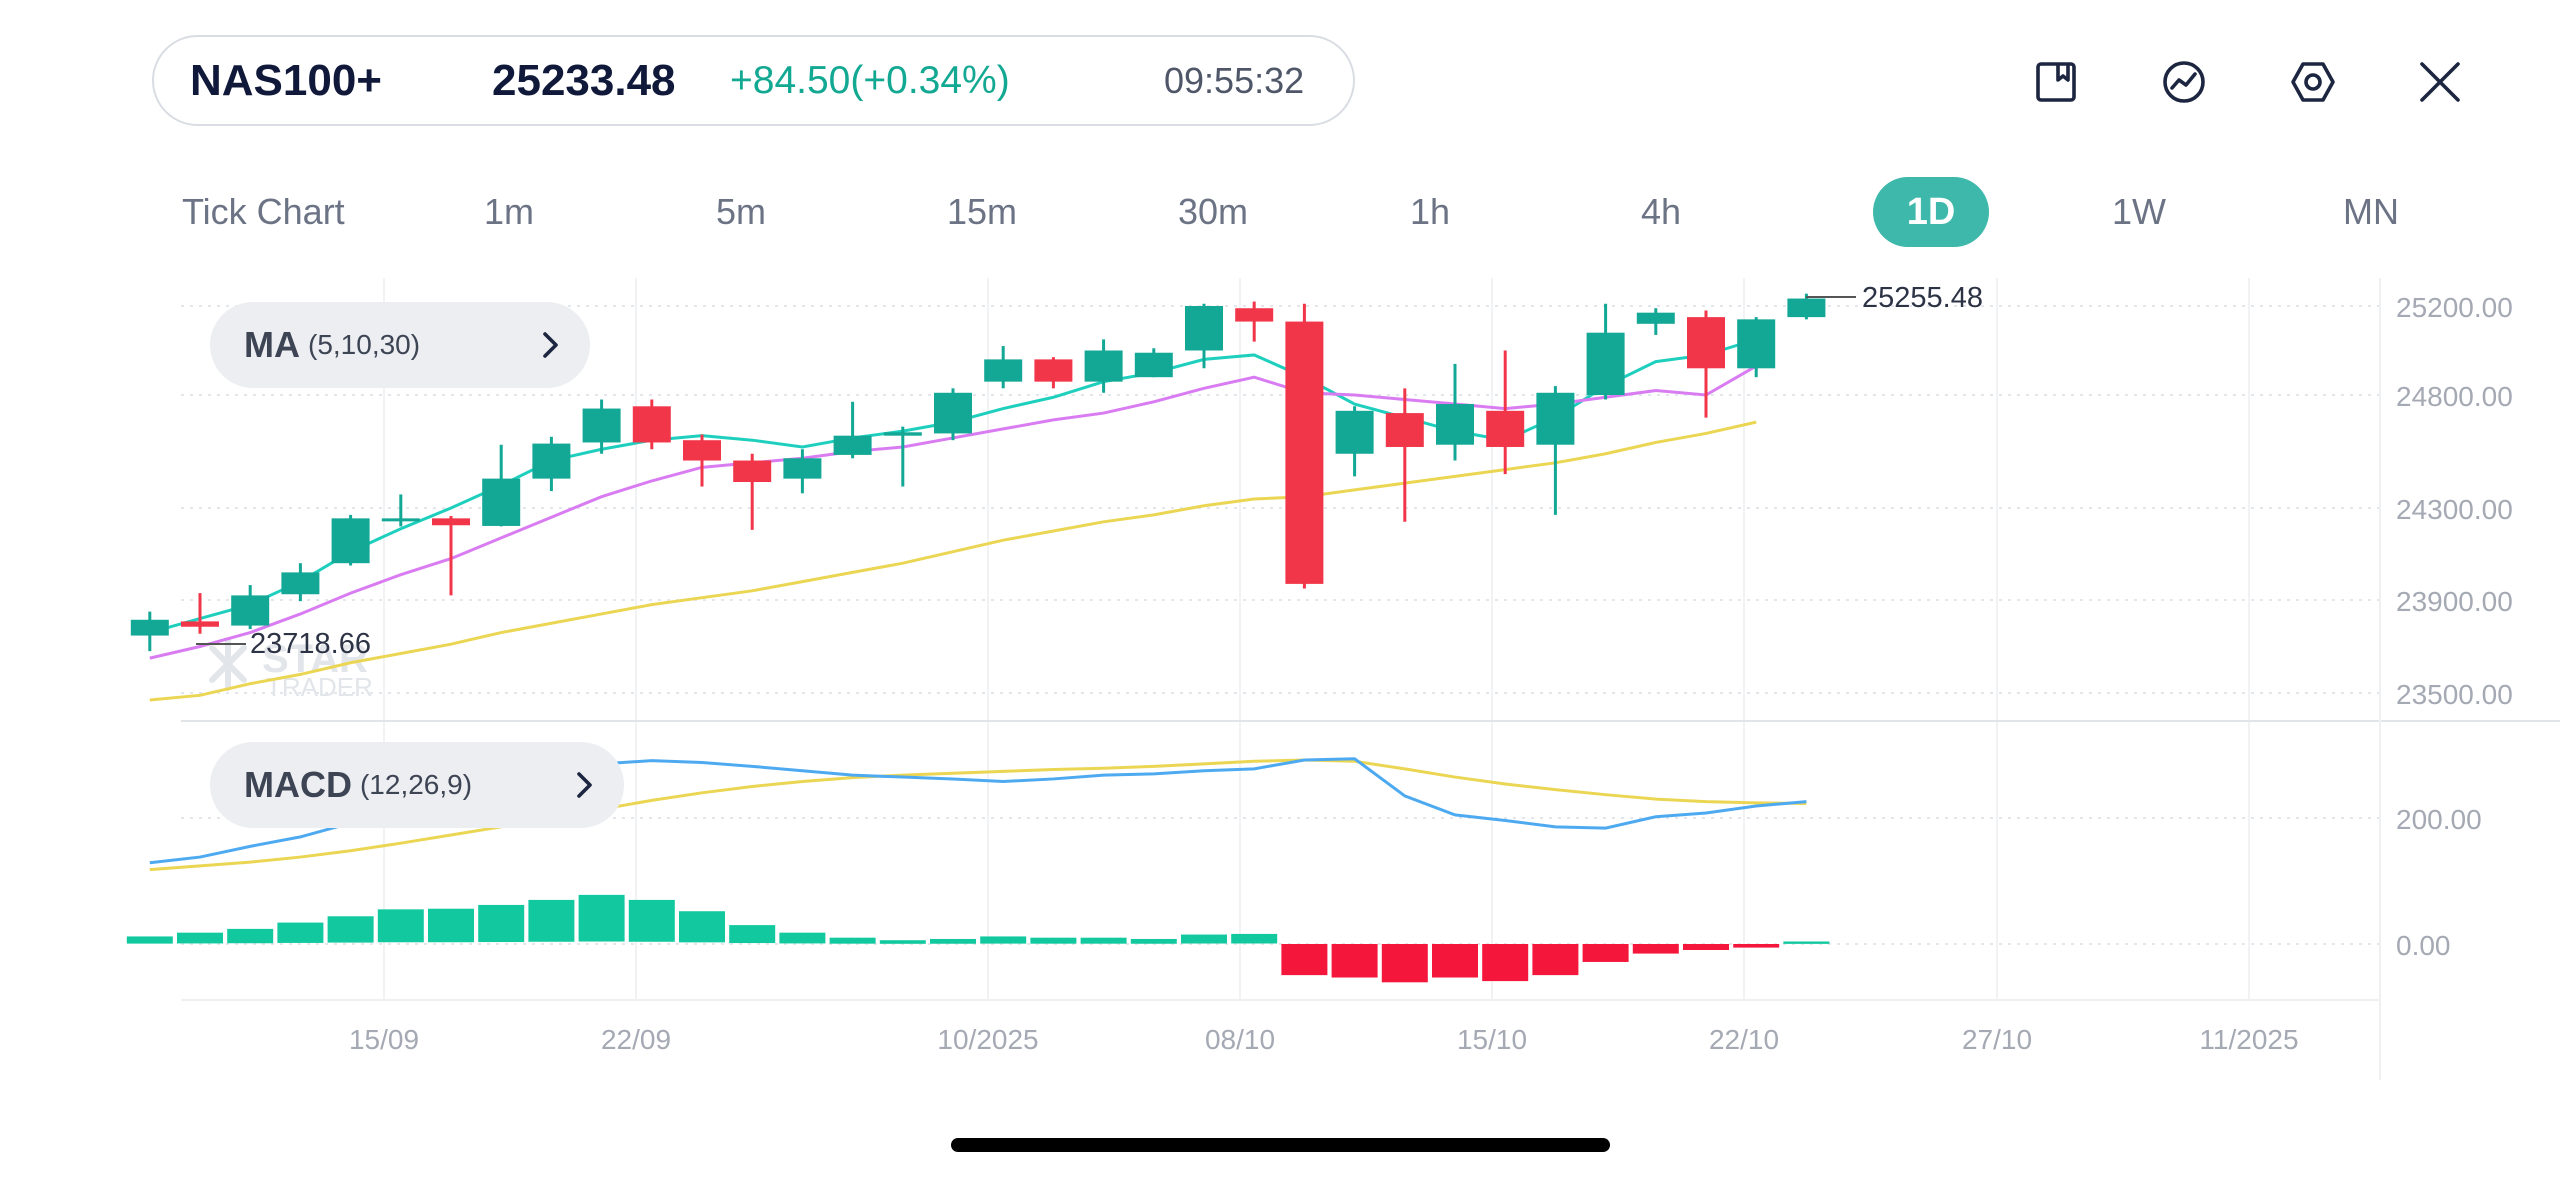 This screenshot has width=2560, height=1177. Describe the element at coordinates (982, 211) in the screenshot. I see `tab-15m: 15m` at that location.